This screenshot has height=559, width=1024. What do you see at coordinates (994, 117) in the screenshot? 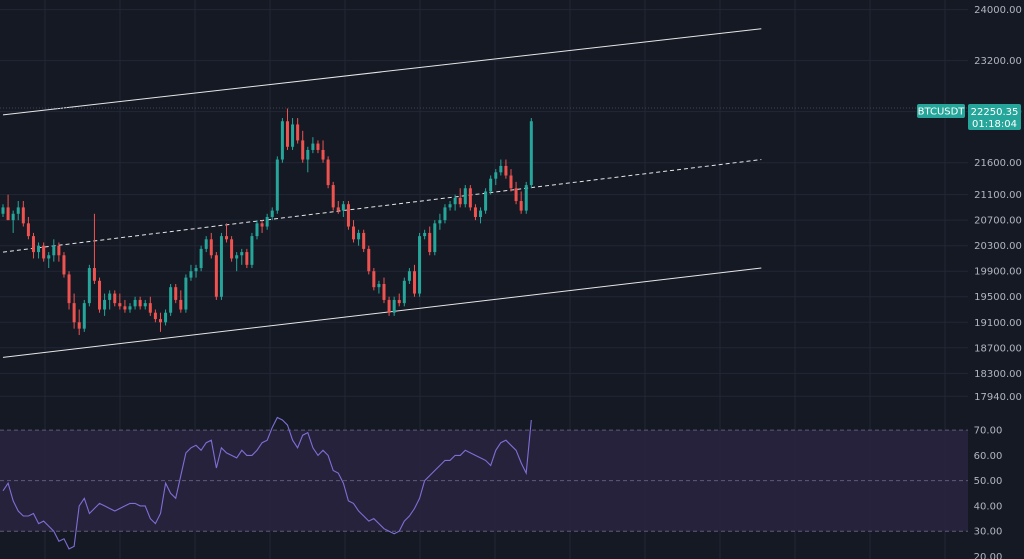
I see `price-badge: 22250.35 01:18:04` at bounding box center [994, 117].